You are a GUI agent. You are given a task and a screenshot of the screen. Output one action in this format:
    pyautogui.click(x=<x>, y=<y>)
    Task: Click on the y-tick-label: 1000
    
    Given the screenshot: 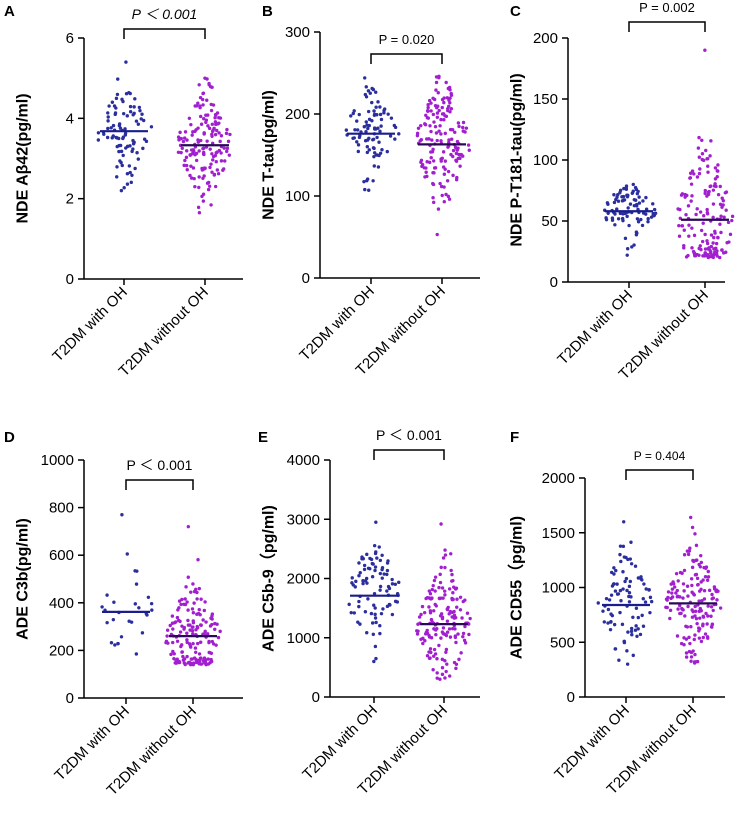 What is the action you would take?
    pyautogui.click(x=57, y=460)
    